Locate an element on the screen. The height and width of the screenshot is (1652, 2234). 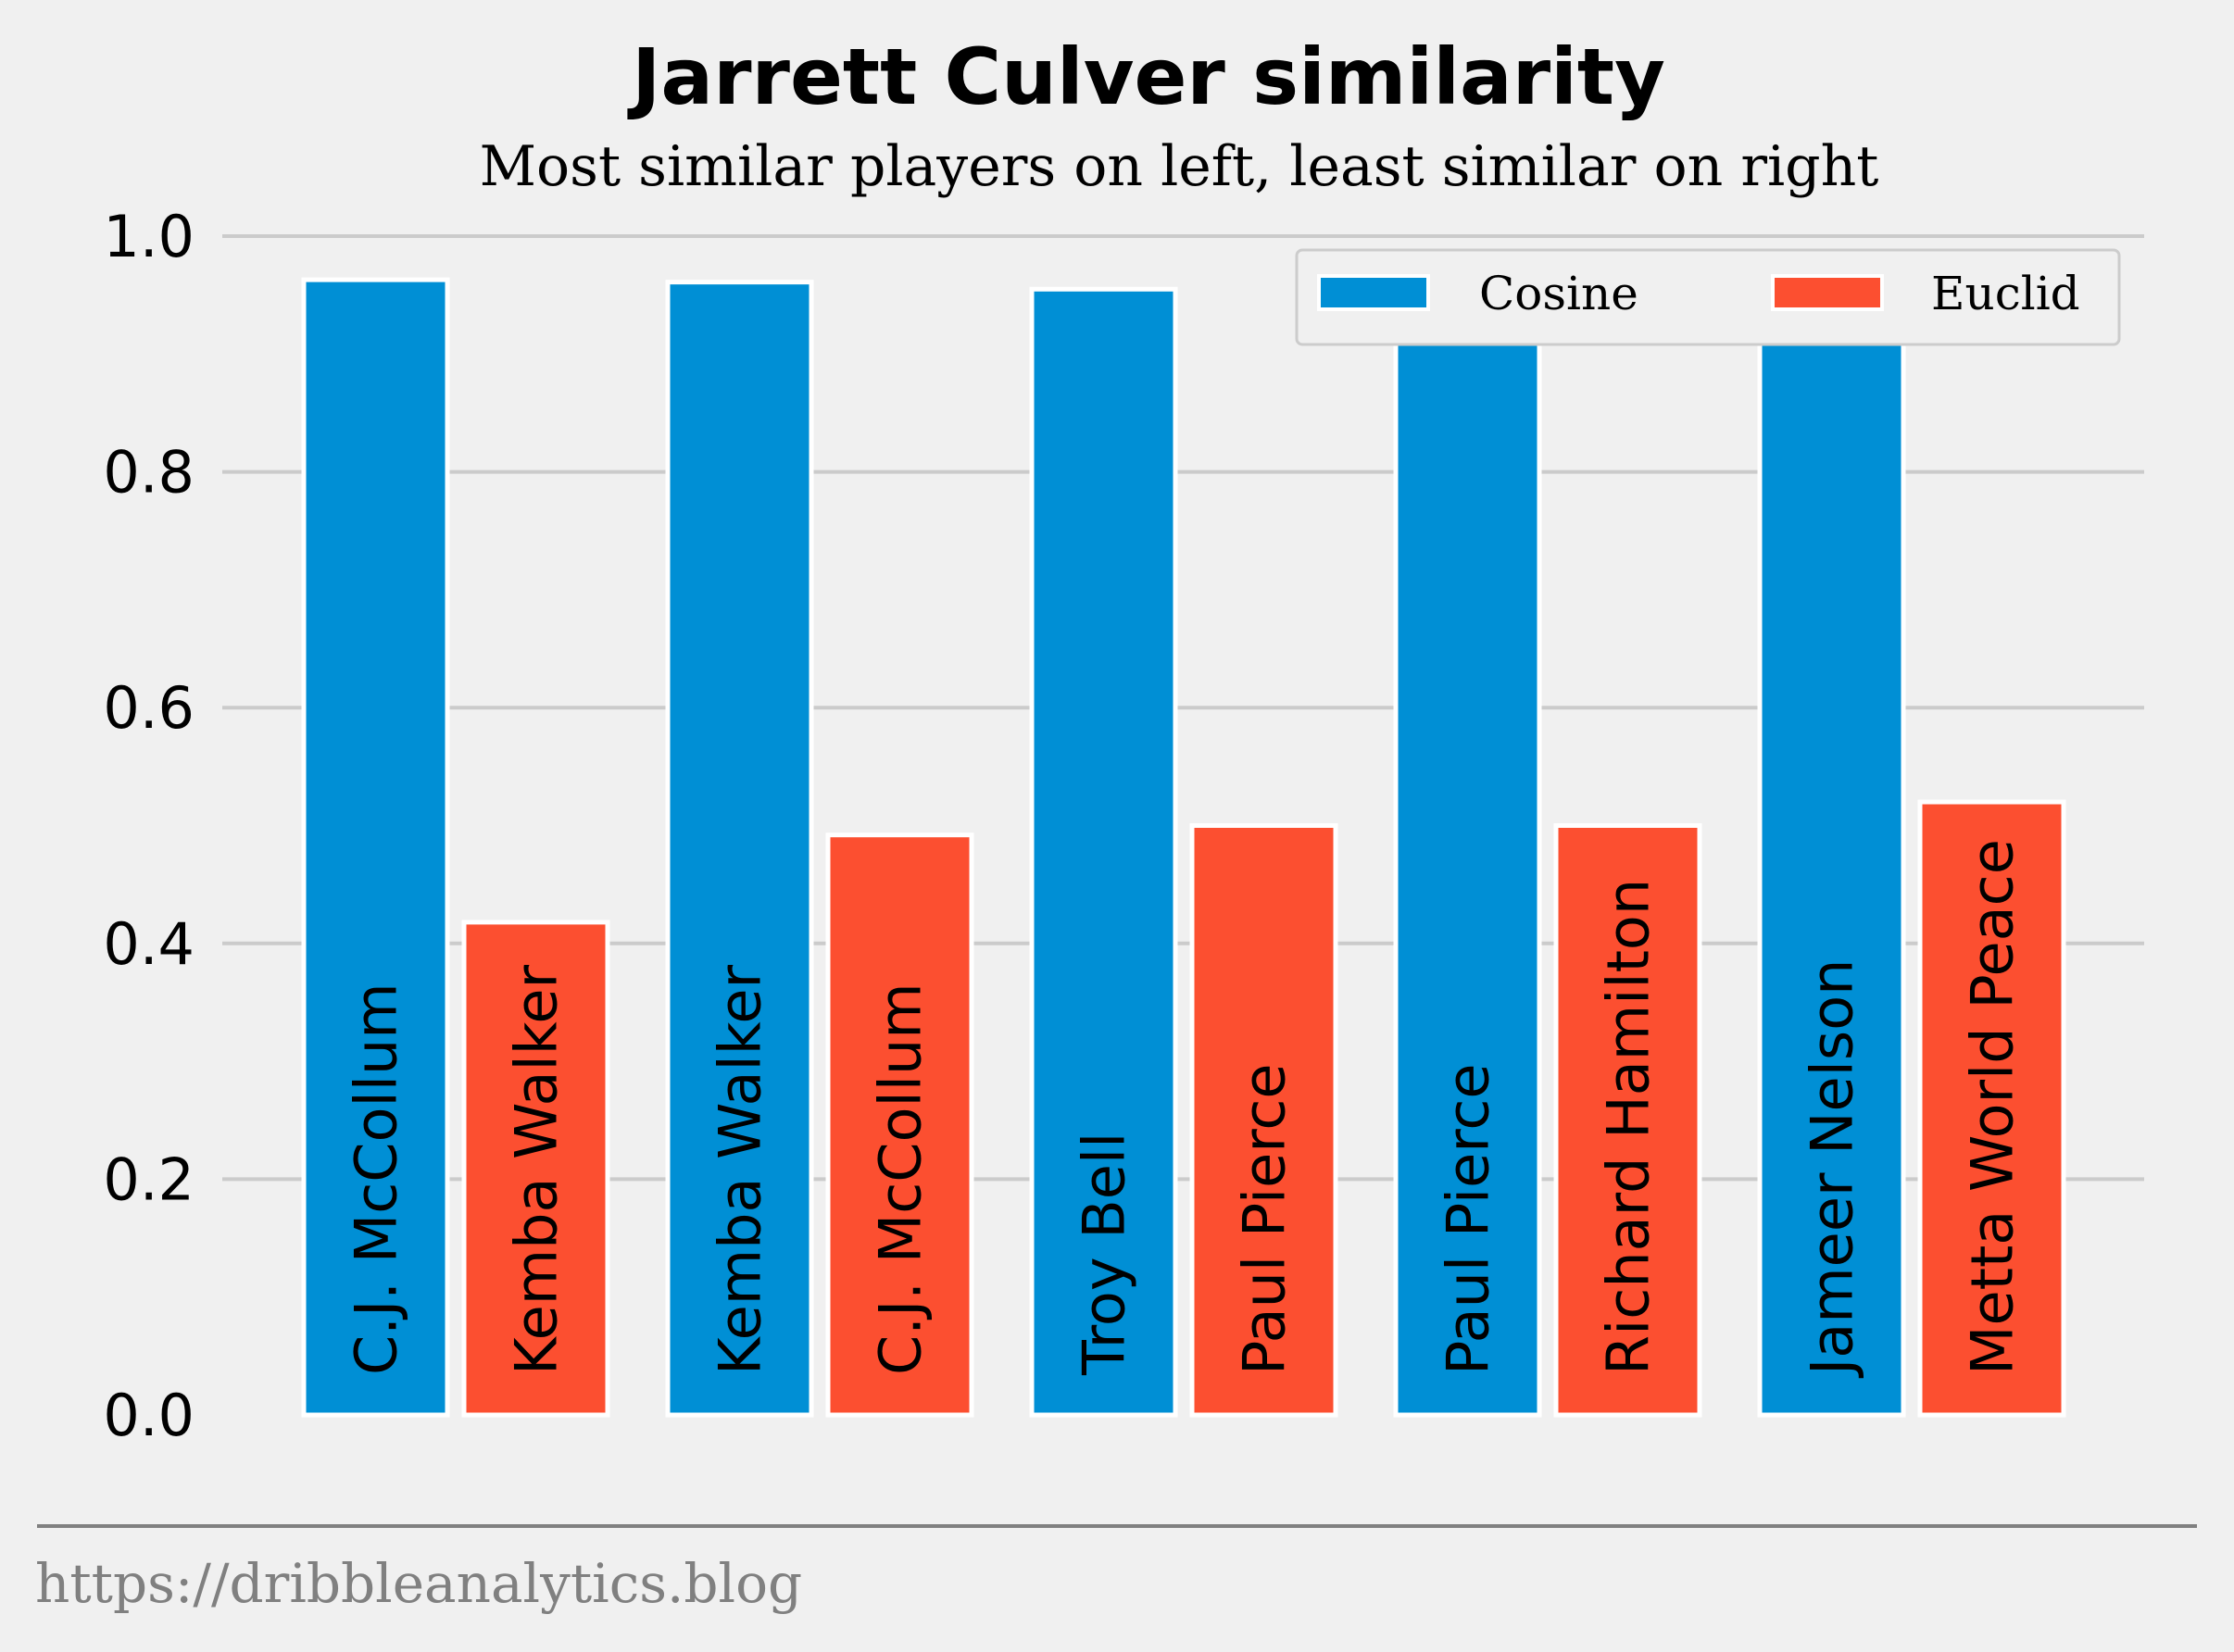
legend-swatch-cosine is located at coordinates (1373, 292).